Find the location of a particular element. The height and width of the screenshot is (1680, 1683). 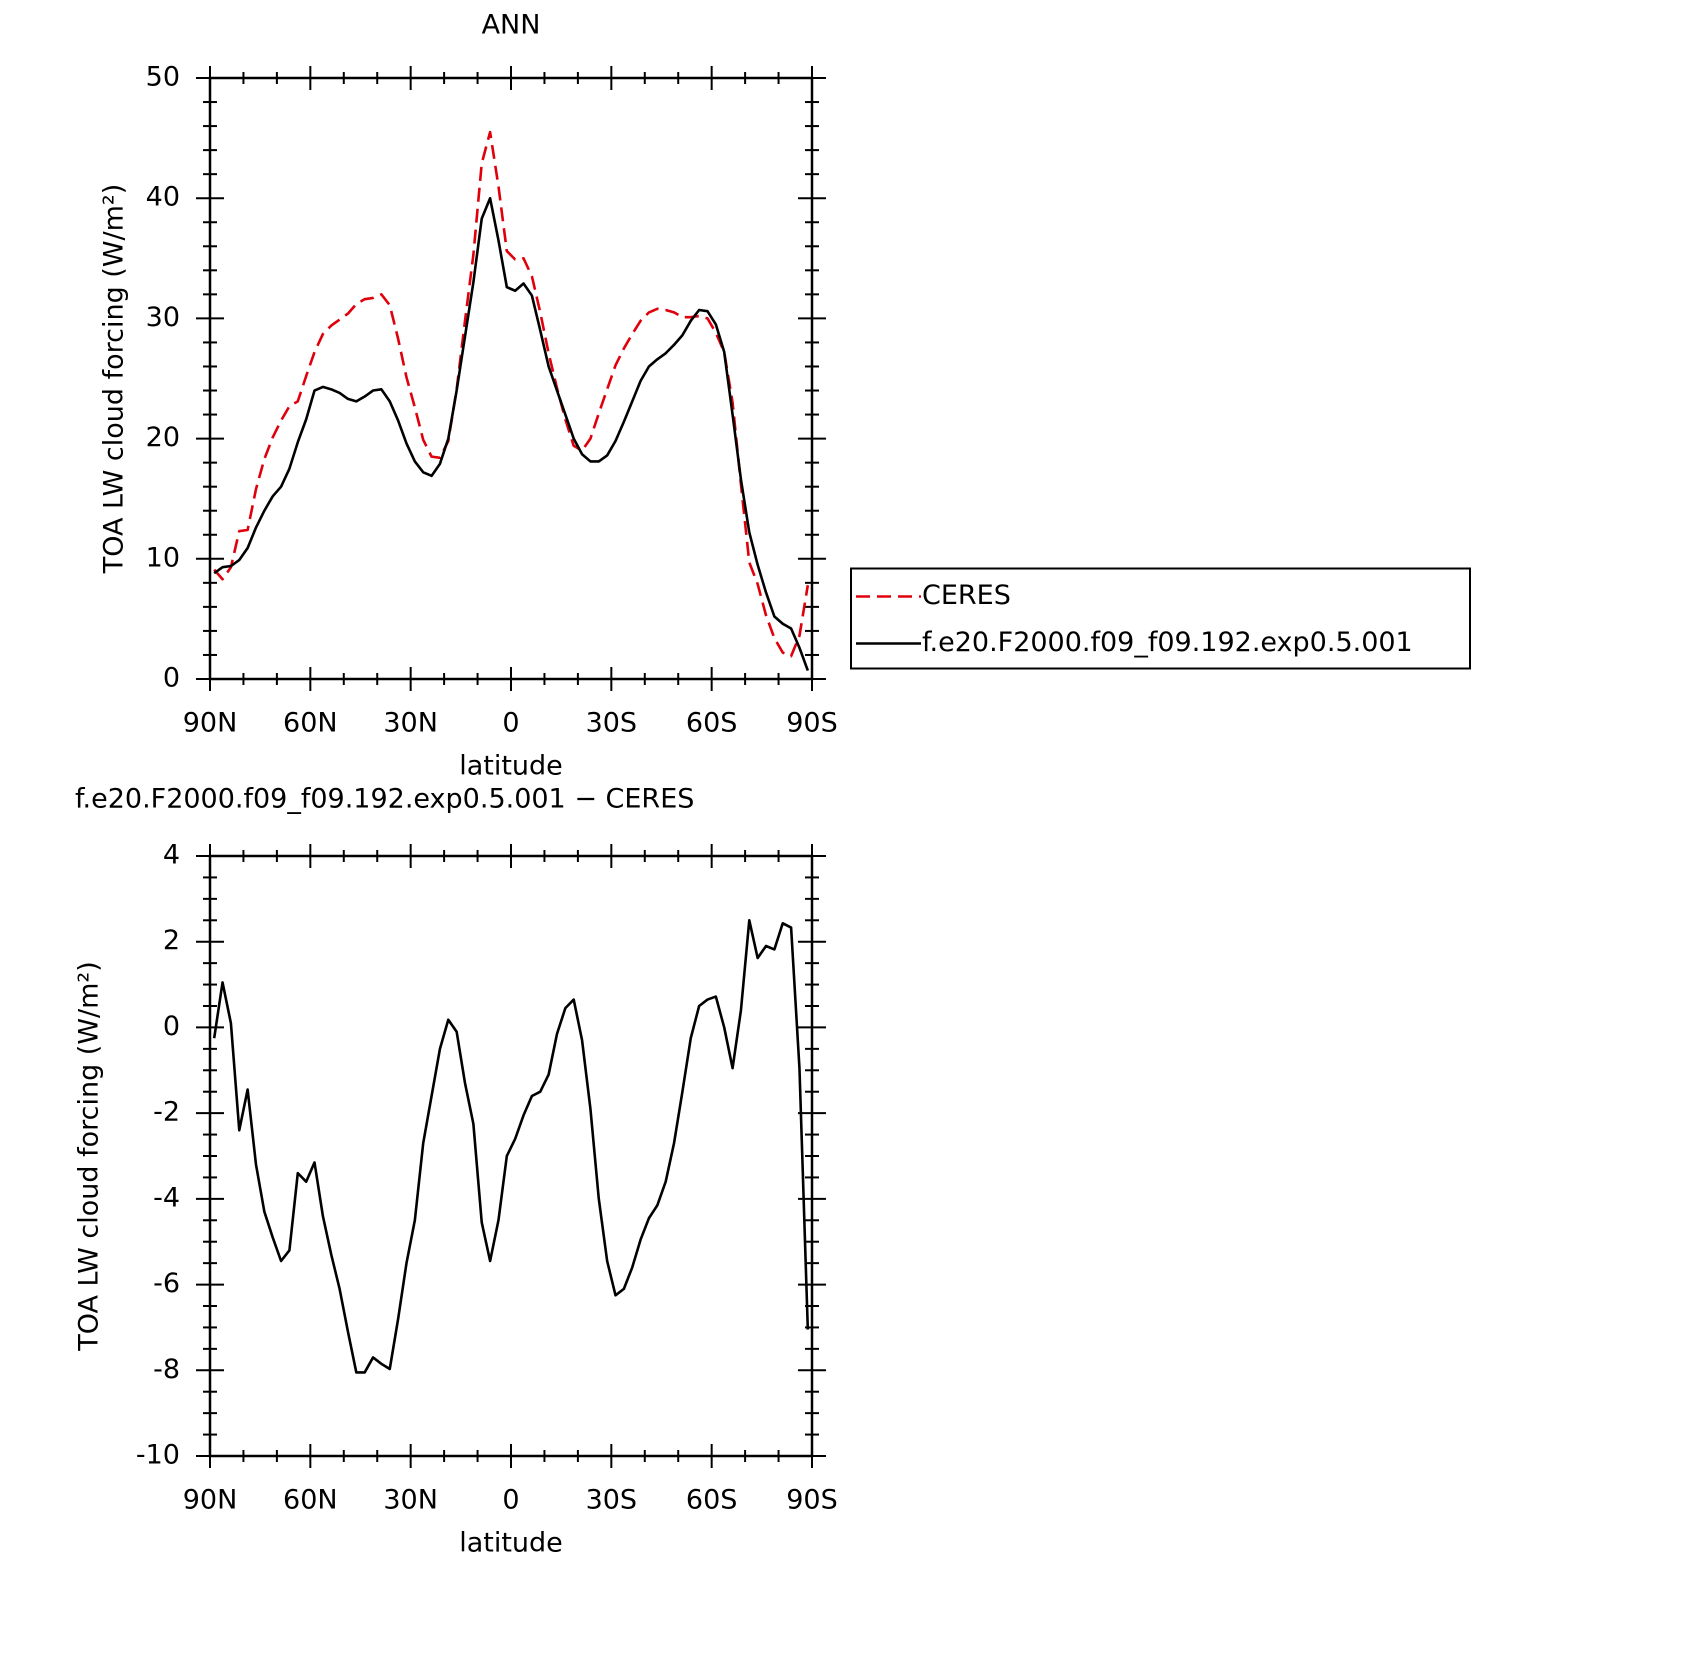

y-tick-label: -2 is located at coordinates (166, 1112).